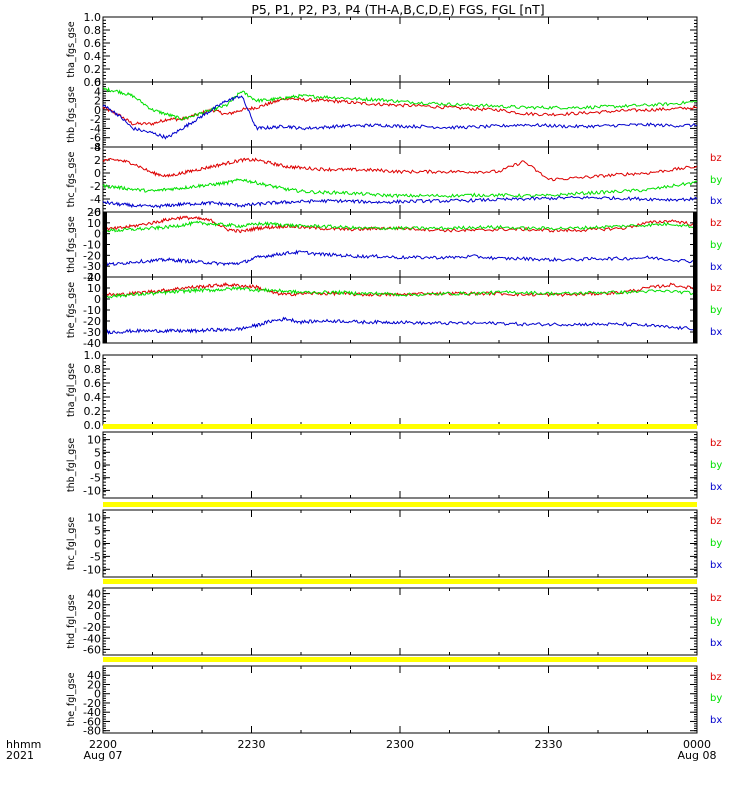 The image size is (750, 800). I want to click on y-tick-label: -80, so click(92, 731).